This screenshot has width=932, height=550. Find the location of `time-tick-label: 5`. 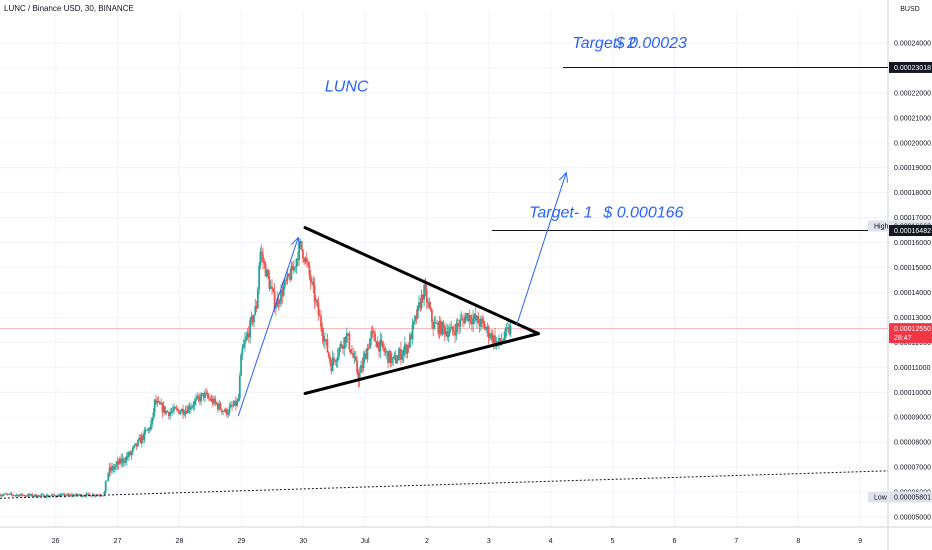

time-tick-label: 5 is located at coordinates (613, 541).